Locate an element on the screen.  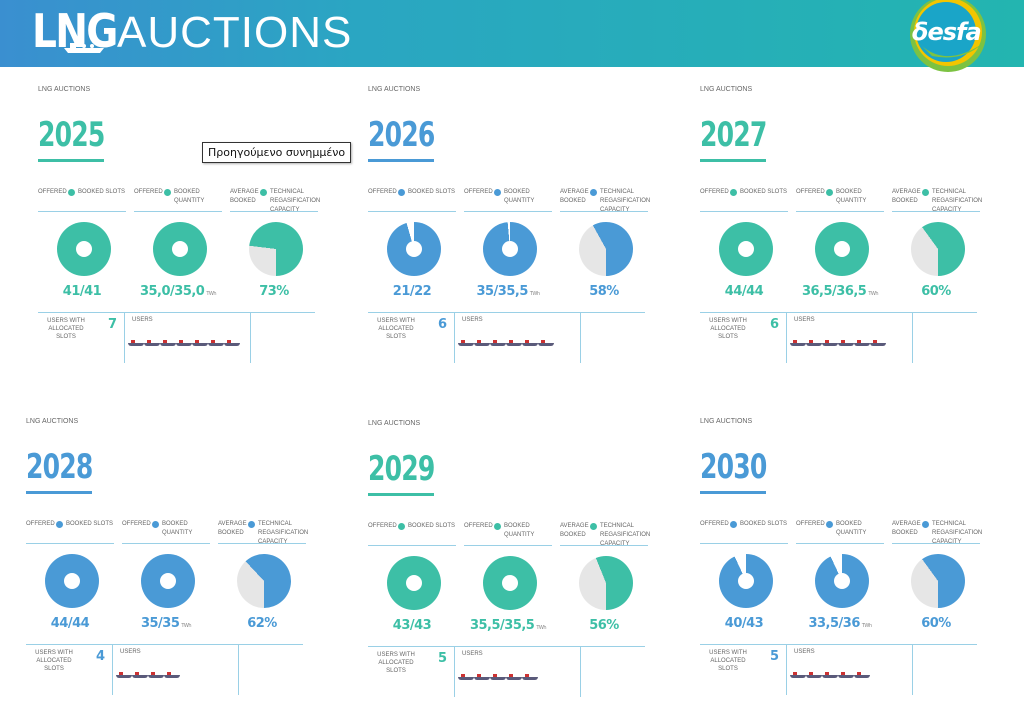
booked-slots-value-text: 40/43 is located at coordinates (744, 623).